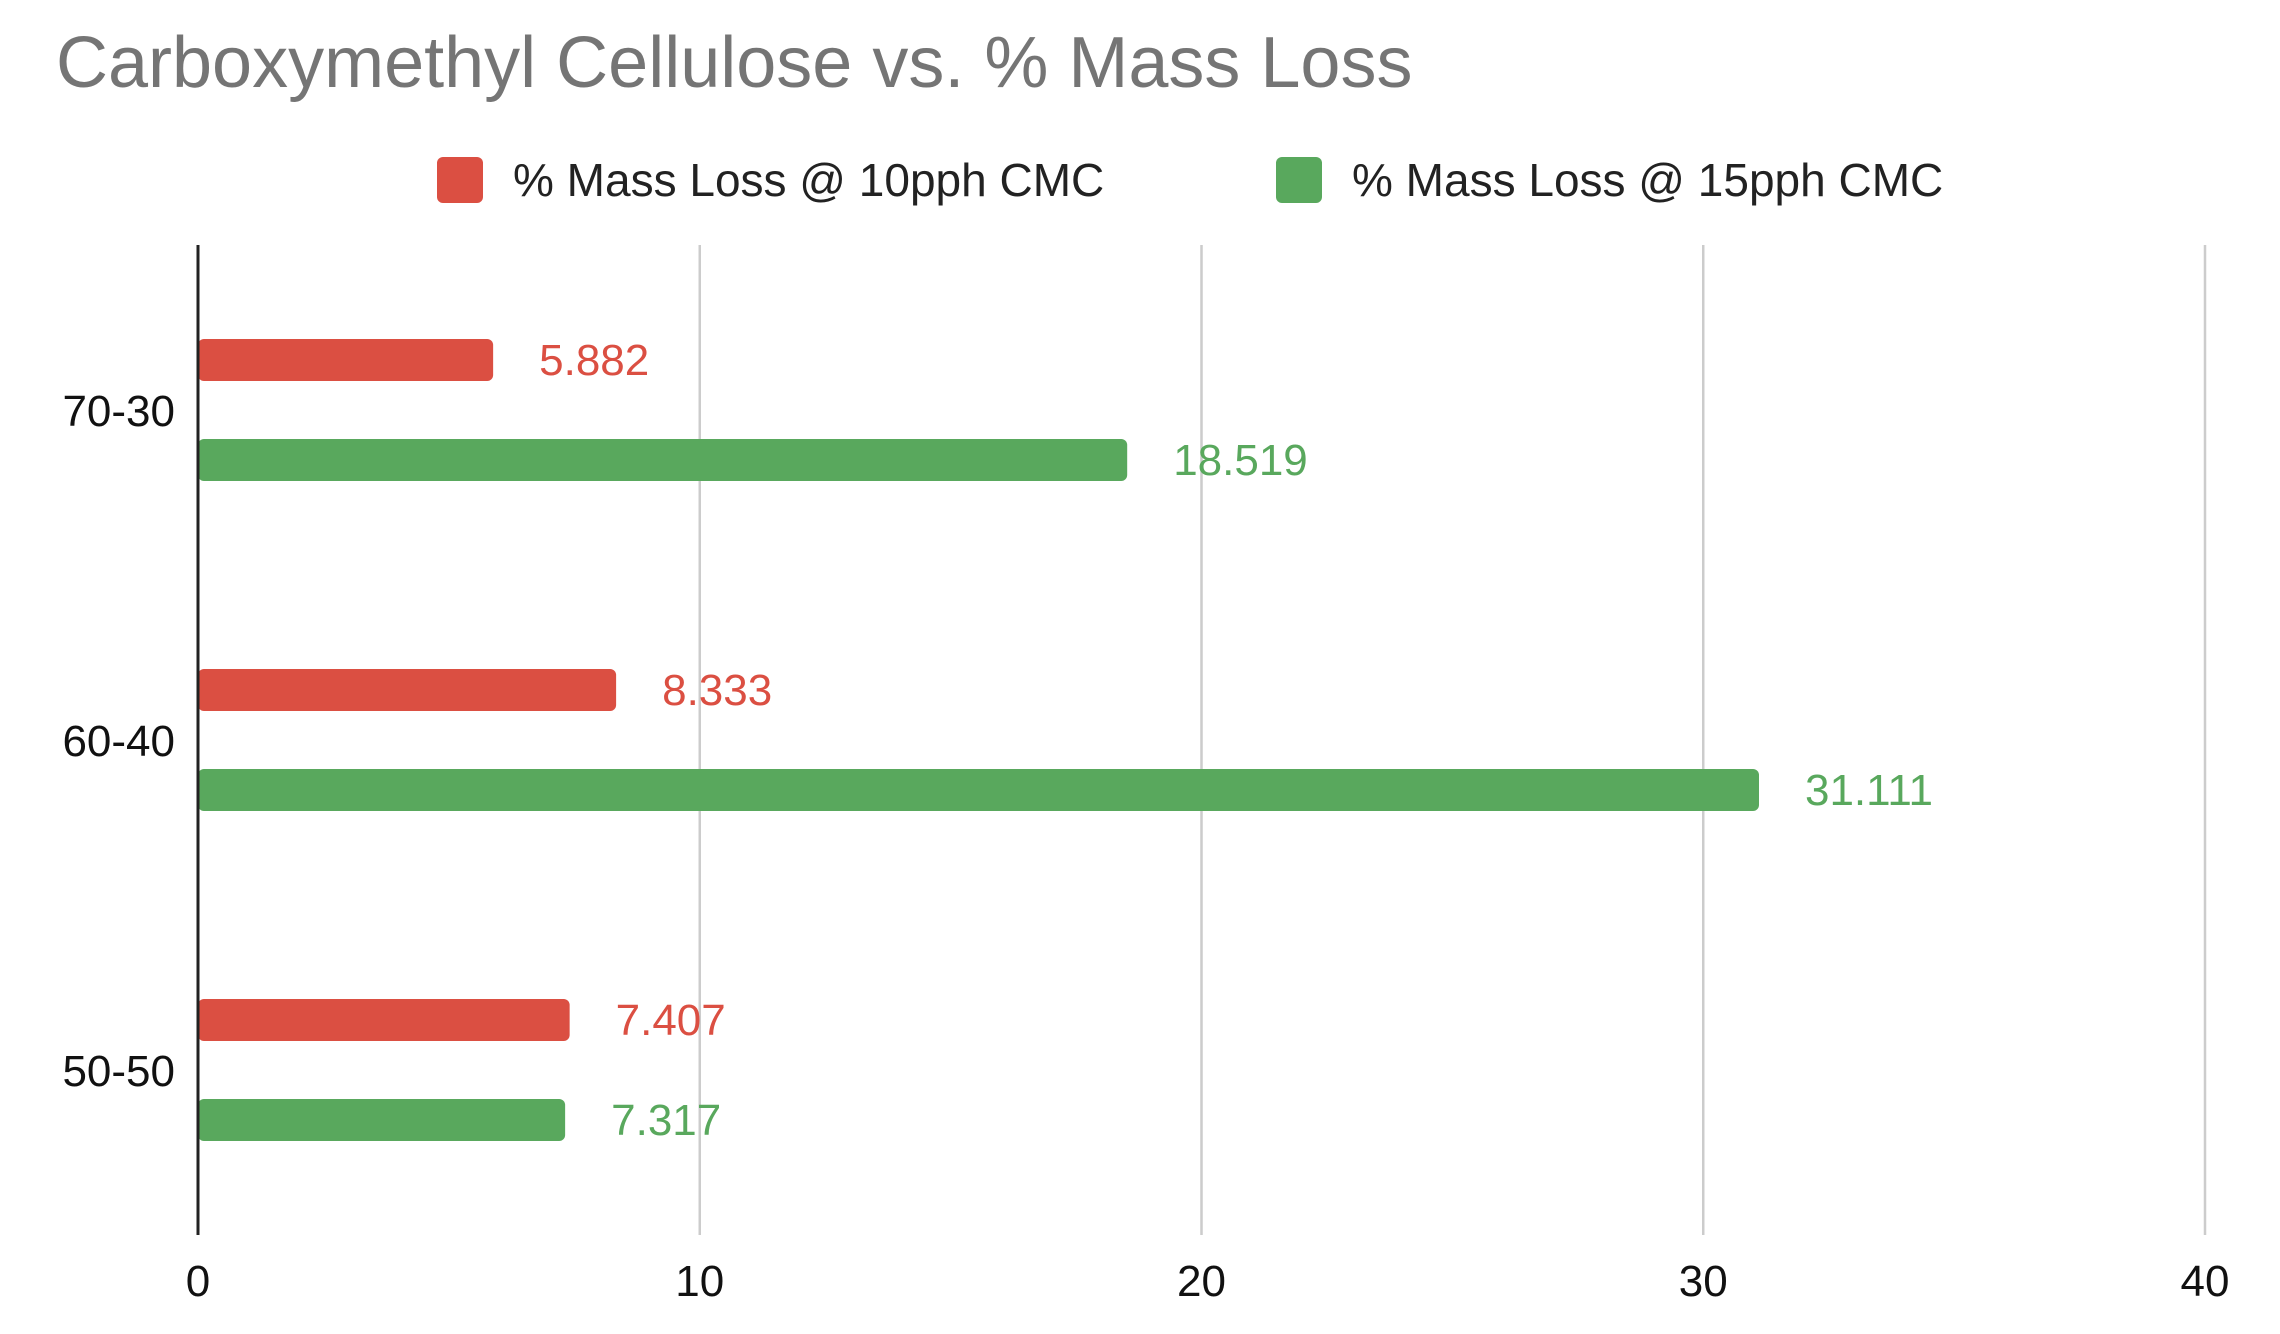  What do you see at coordinates (1240, 460) in the screenshot?
I see `data-label-15pph-70-30: 18.519` at bounding box center [1240, 460].